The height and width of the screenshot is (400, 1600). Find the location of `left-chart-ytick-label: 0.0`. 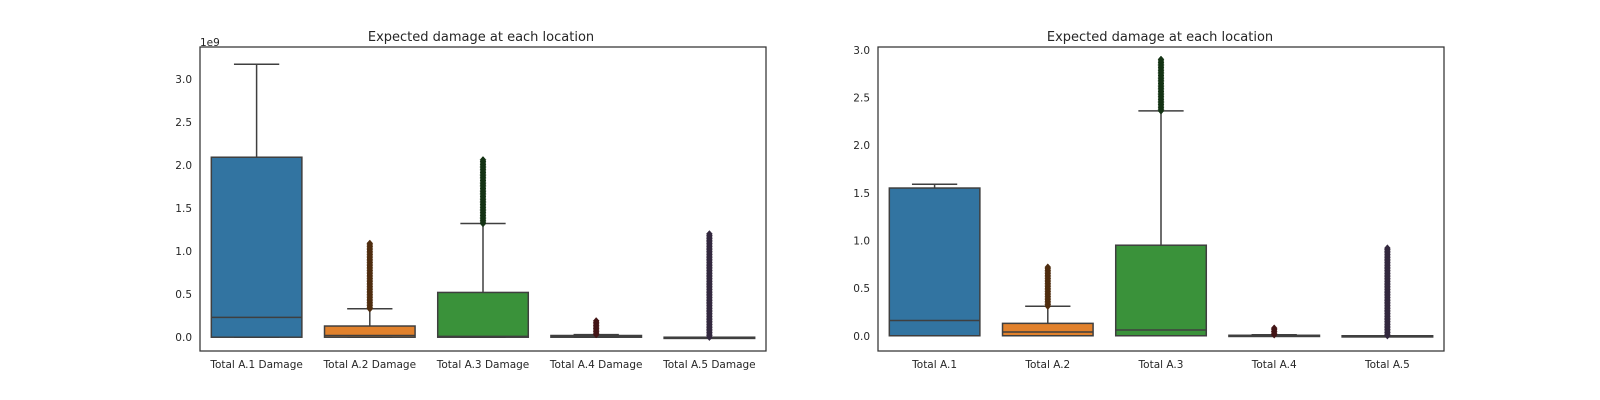

left-chart-ytick-label: 0.0 is located at coordinates (183, 338).